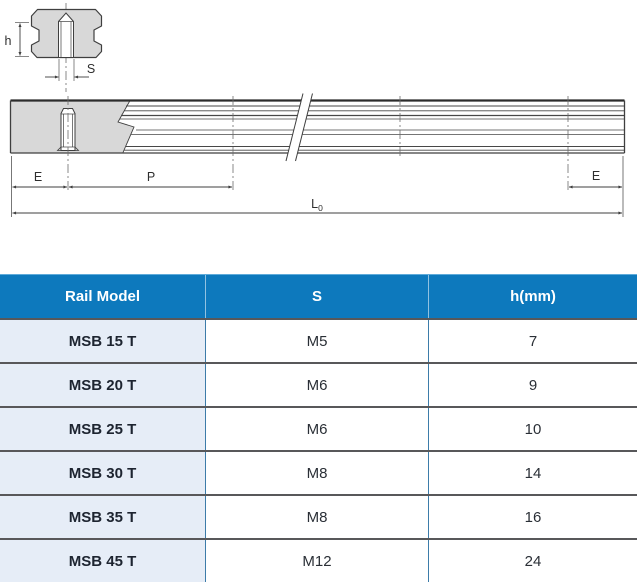  I want to click on cell-s: M12, so click(316, 561).